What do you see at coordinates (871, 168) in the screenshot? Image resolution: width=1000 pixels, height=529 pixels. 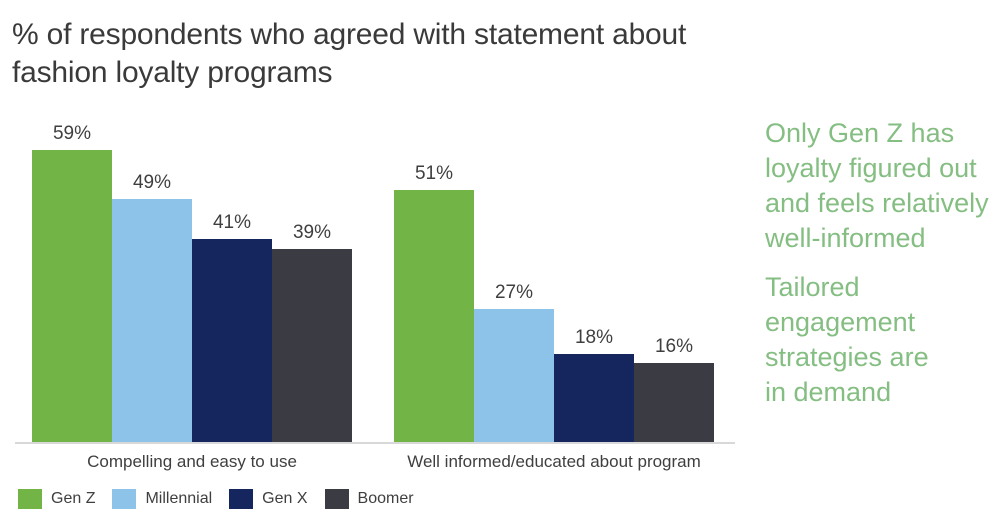 I see `annotation-line: loyalty figured out` at bounding box center [871, 168].